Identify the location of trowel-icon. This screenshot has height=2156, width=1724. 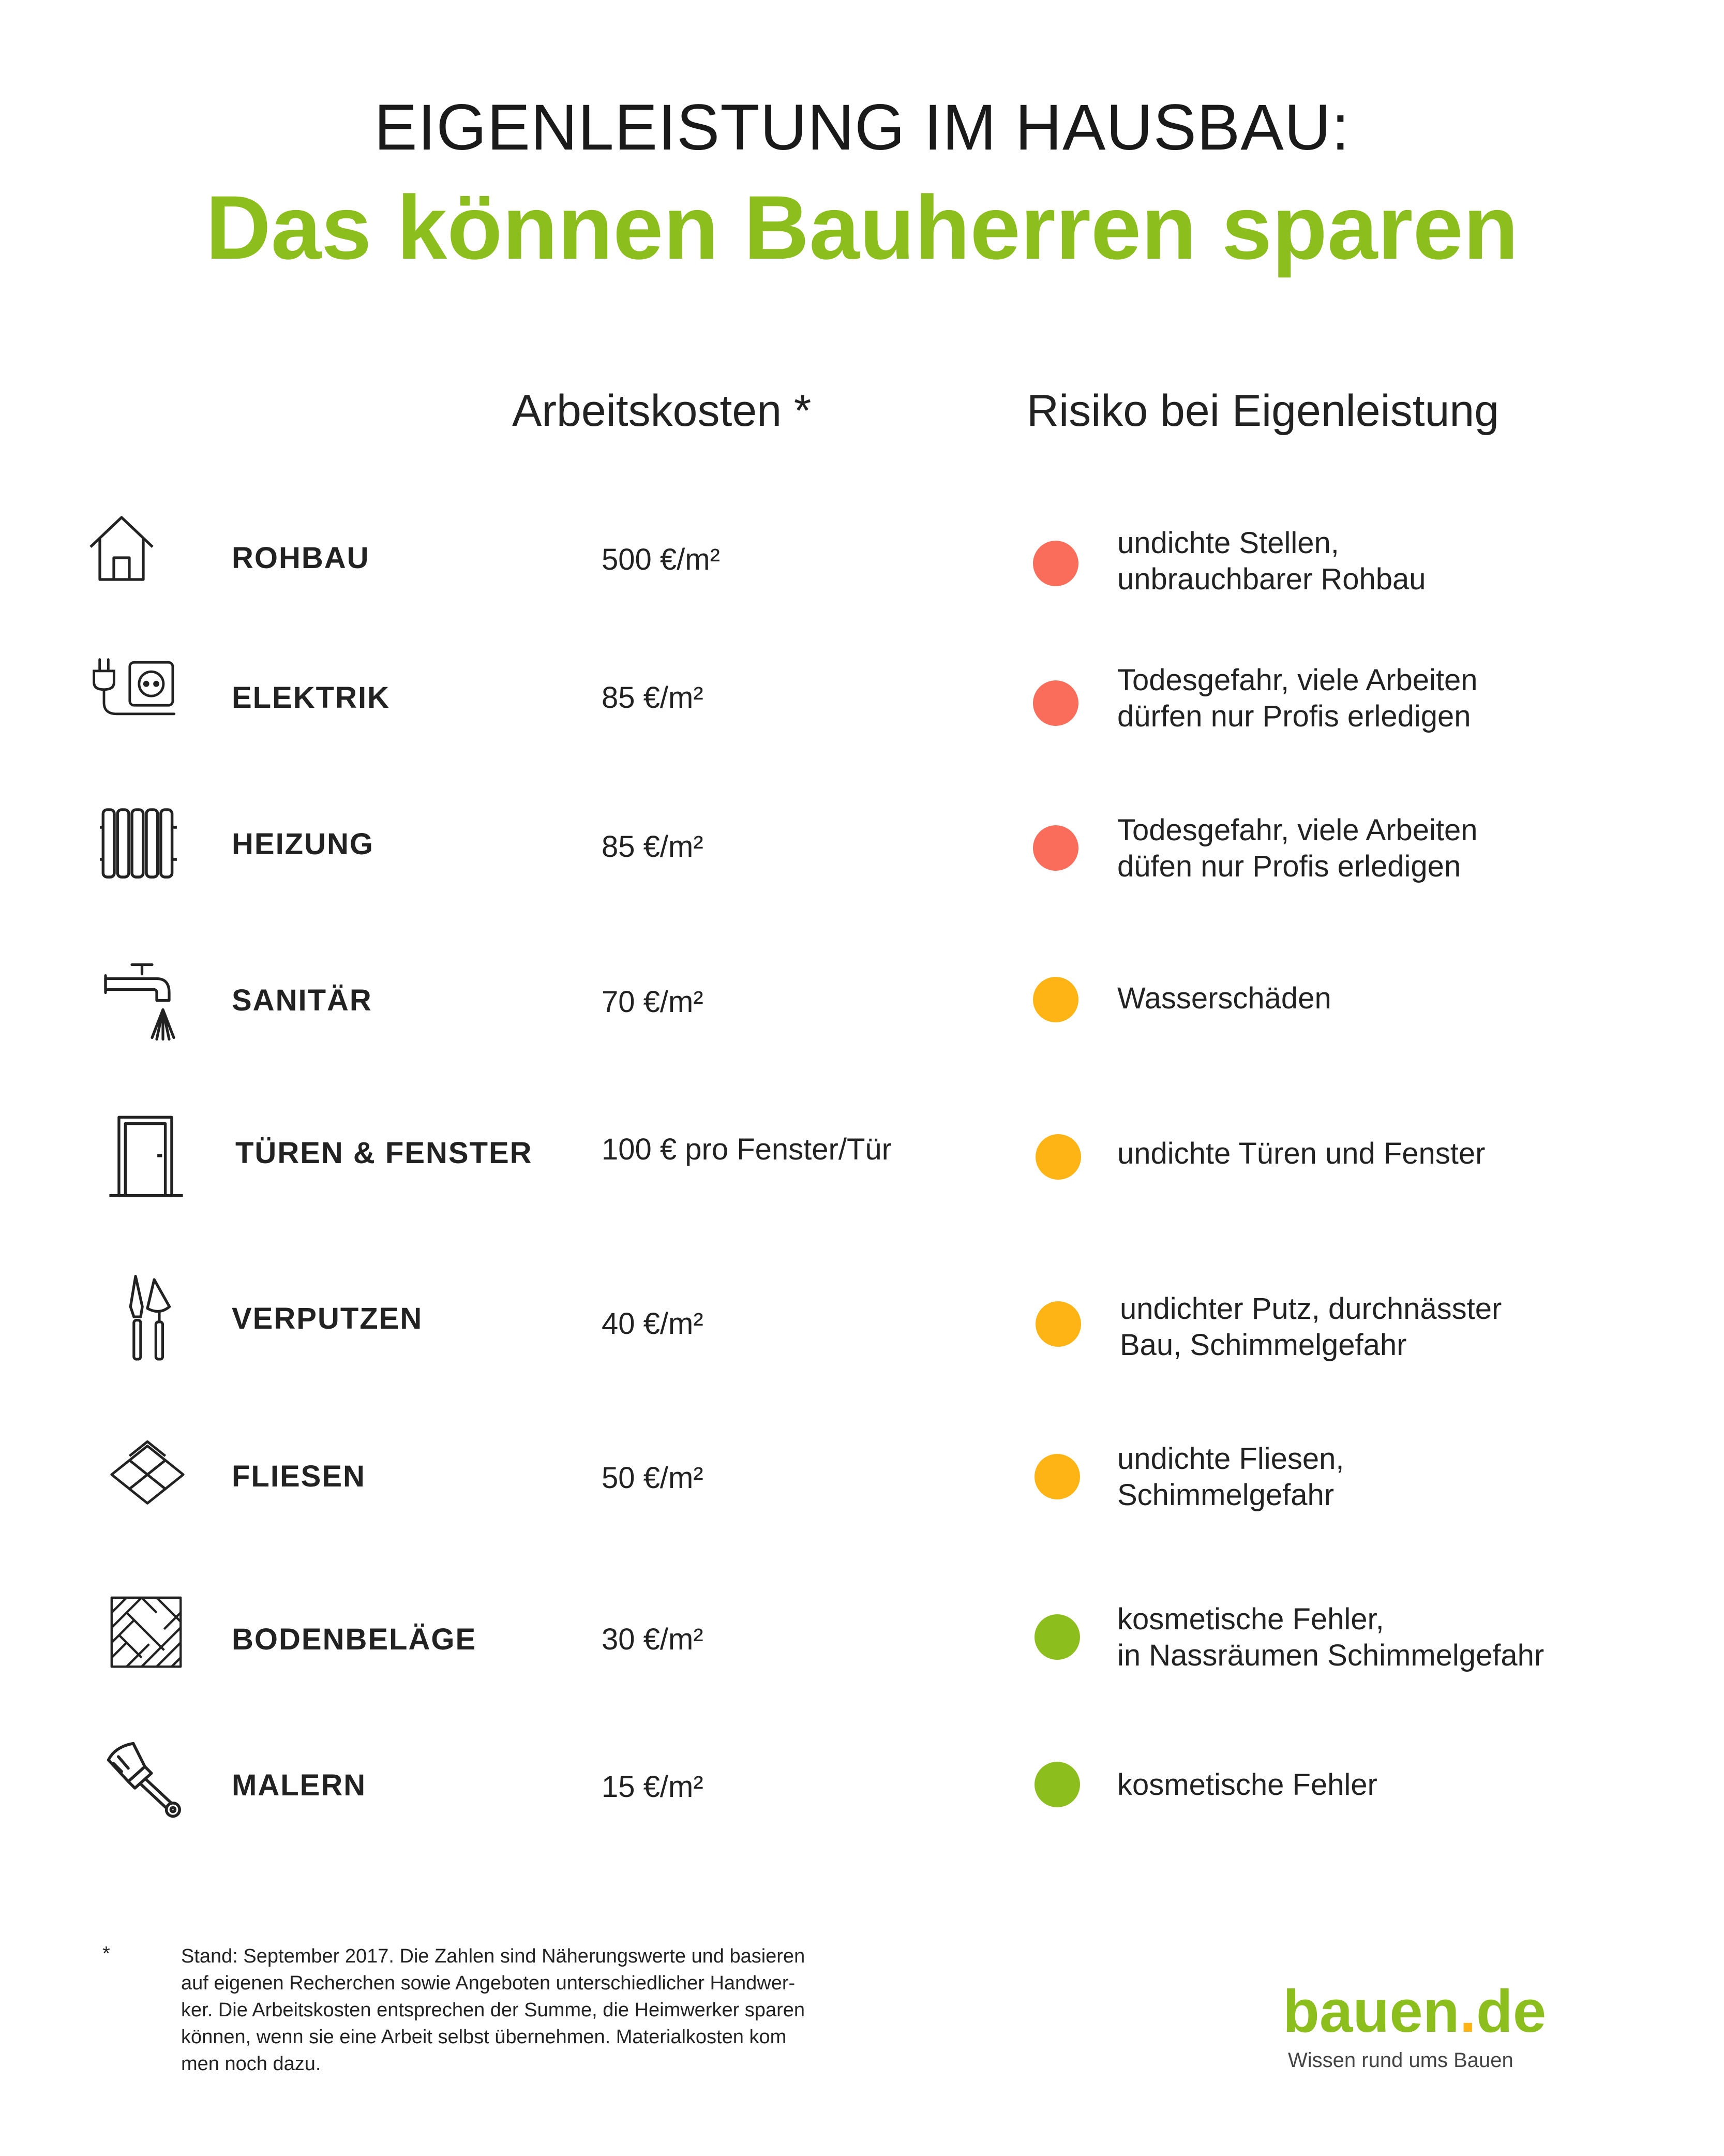
(147, 1319).